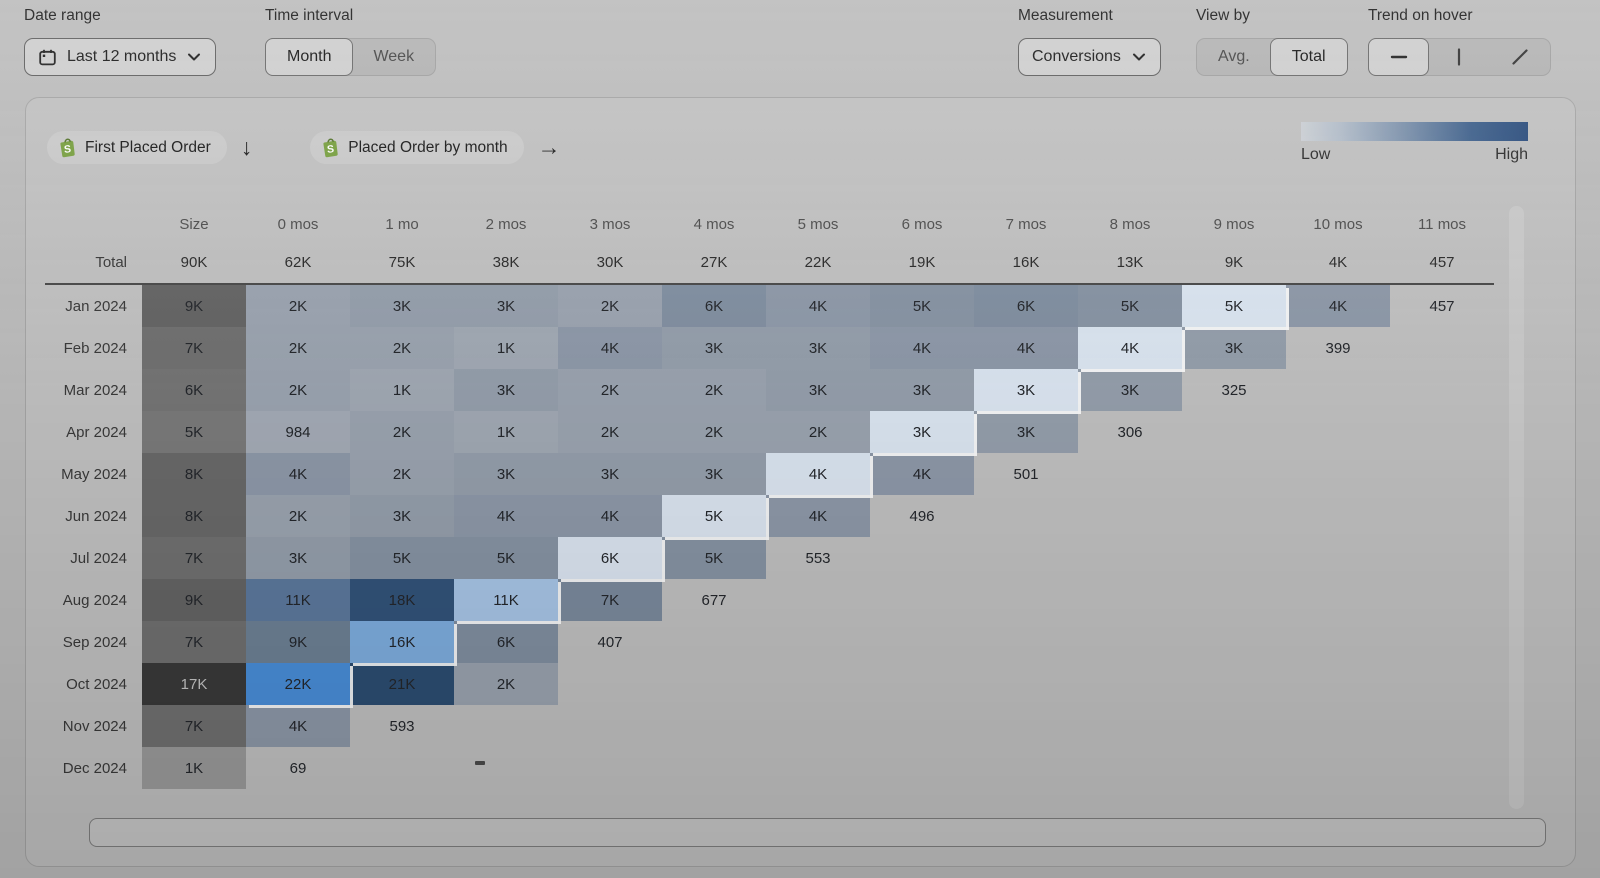  I want to click on heatmap-cell: 457, so click(1442, 306).